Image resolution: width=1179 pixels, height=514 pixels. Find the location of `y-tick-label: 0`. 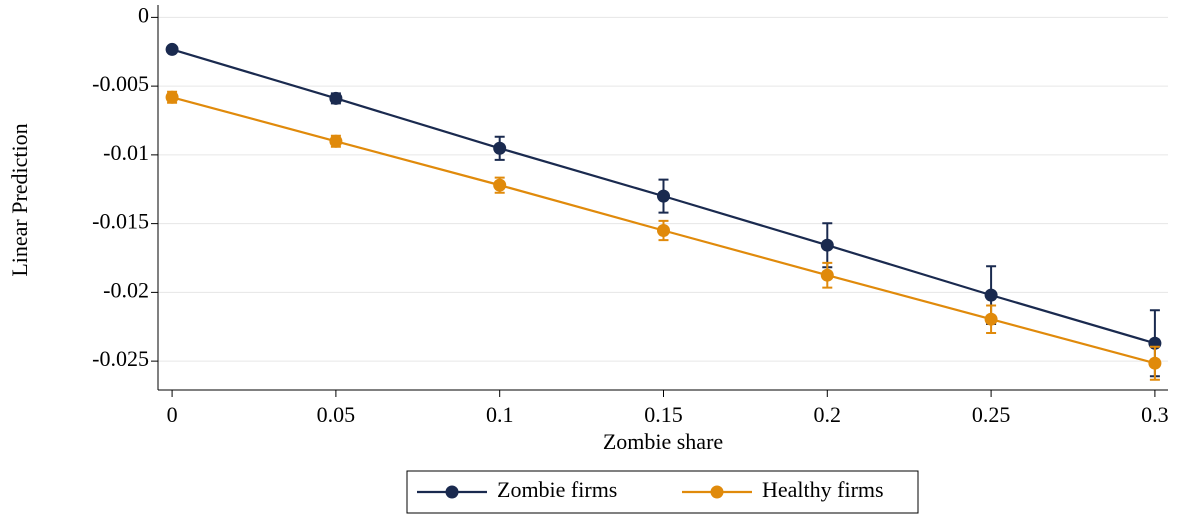

y-tick-label: 0 is located at coordinates (143, 14).